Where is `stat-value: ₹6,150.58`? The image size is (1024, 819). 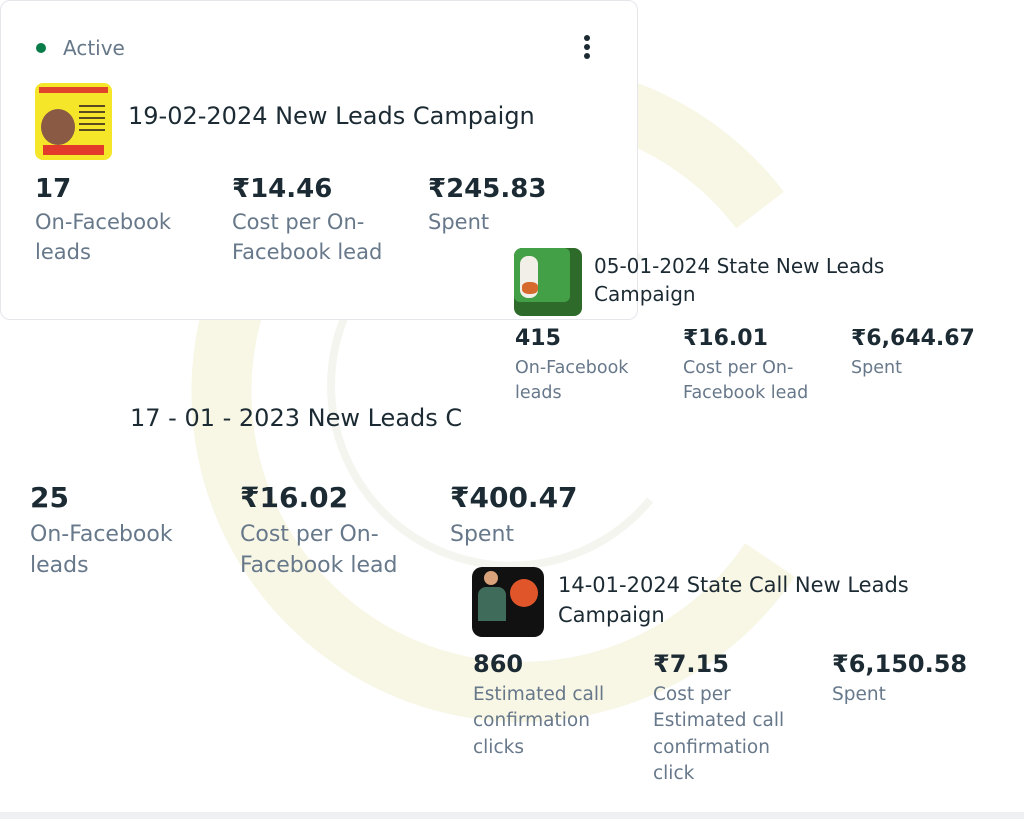 stat-value: ₹6,150.58 is located at coordinates (900, 664).